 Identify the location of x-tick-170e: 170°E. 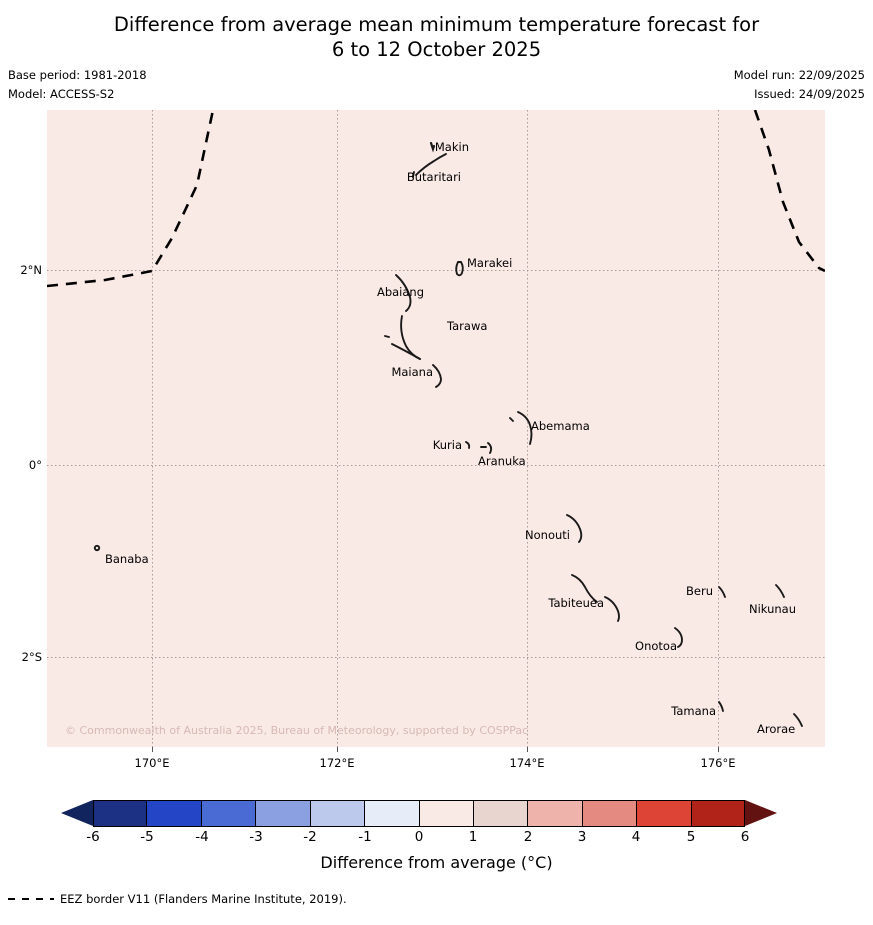
(152, 763).